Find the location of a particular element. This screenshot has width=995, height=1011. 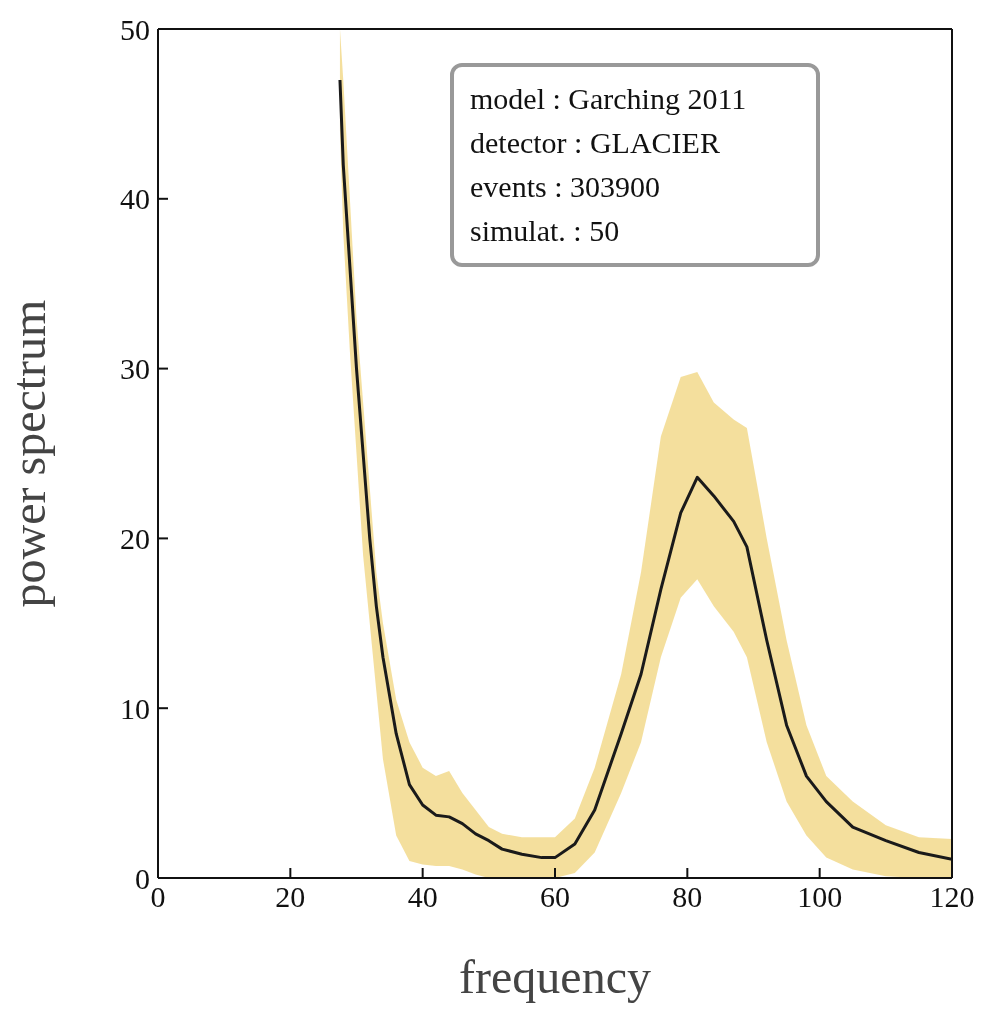

x-tick-label: 120 is located at coordinates (952, 897).